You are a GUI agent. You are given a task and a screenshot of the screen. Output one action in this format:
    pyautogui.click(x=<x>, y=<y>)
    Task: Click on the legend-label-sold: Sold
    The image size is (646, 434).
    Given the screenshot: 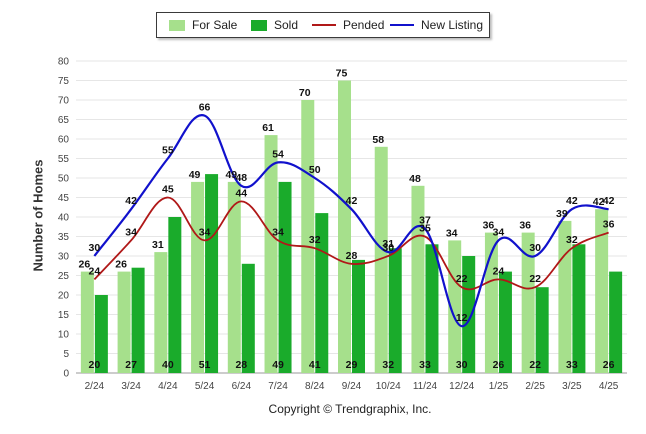 What is the action you would take?
    pyautogui.click(x=286, y=25)
    